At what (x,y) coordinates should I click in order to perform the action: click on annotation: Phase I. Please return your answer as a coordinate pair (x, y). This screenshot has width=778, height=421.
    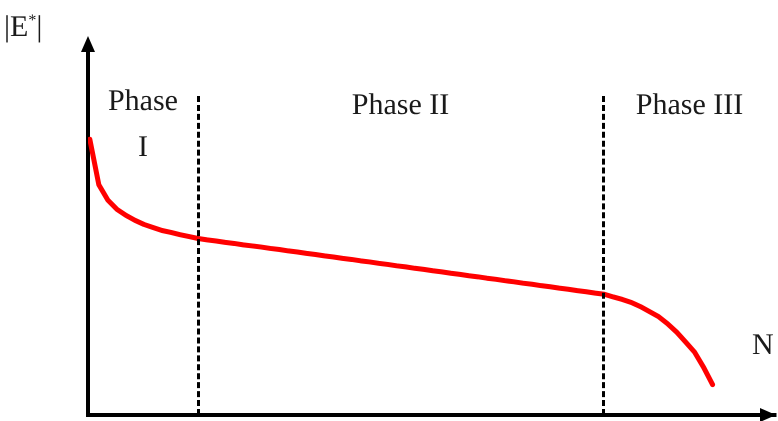
    Looking at the image, I should click on (143, 123).